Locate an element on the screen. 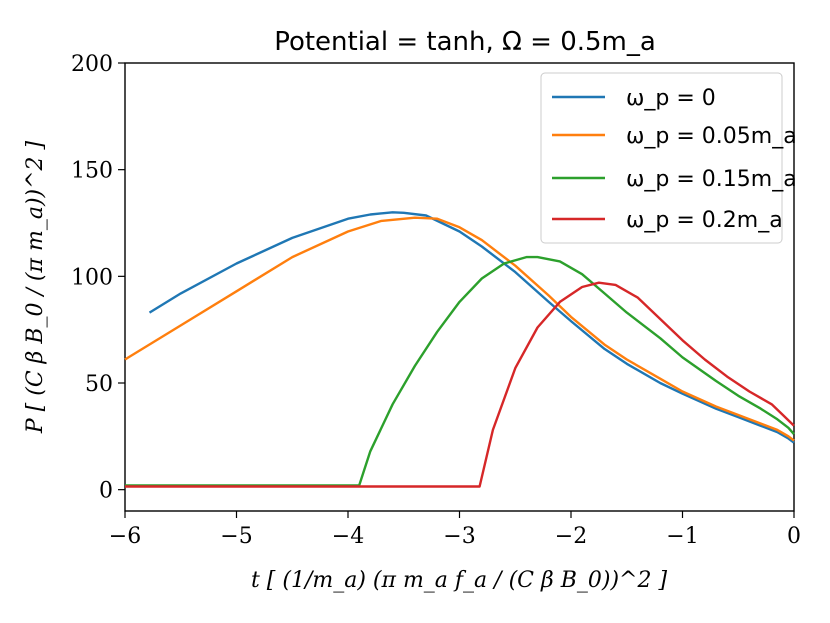 The height and width of the screenshot is (623, 830). y-tick-label: 50 is located at coordinates (99, 384).